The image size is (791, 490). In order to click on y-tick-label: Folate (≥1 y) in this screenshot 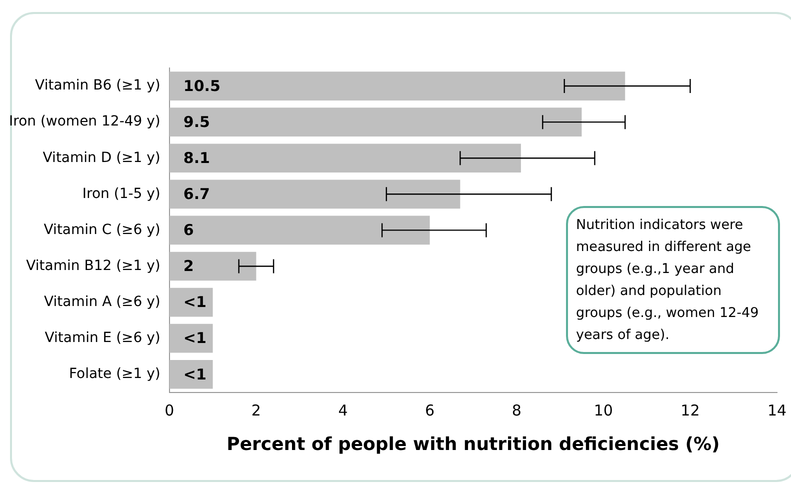, I will do `click(114, 374)`.